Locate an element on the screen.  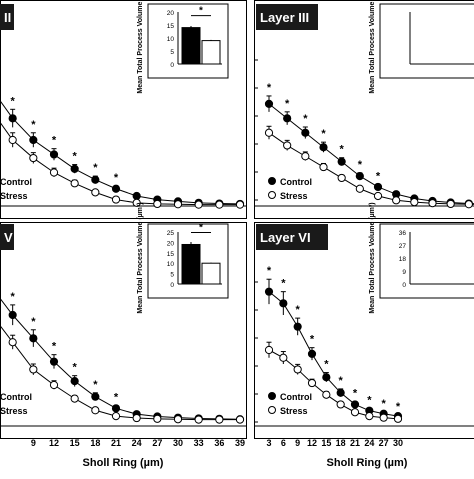
inset-chart: Mean Total Process Volume (µm³) is located at coordinates (421, 47).